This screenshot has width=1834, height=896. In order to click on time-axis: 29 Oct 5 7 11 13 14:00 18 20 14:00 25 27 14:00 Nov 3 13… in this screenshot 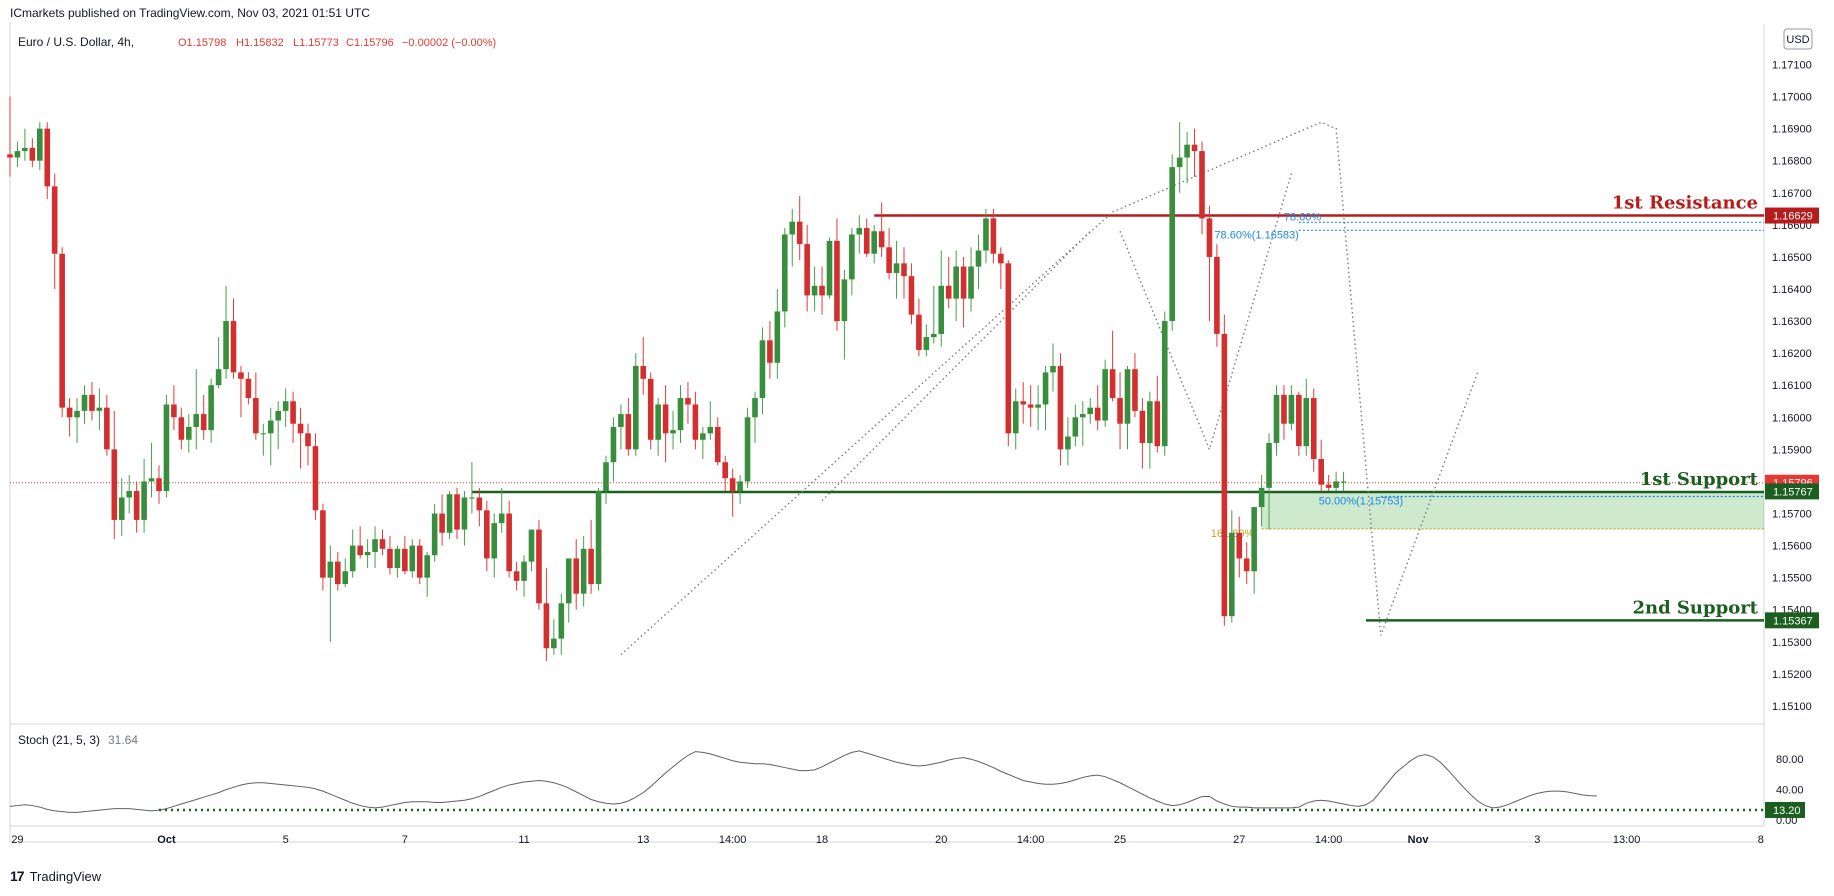, I will do `click(887, 840)`.